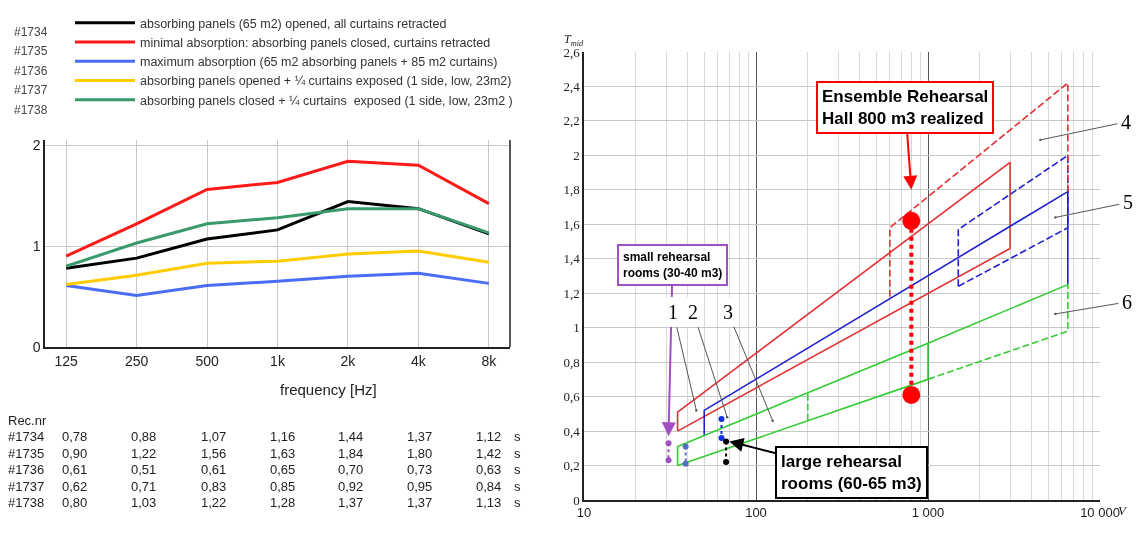  What do you see at coordinates (728, 312) in the screenshot?
I see `annotation: 3` at bounding box center [728, 312].